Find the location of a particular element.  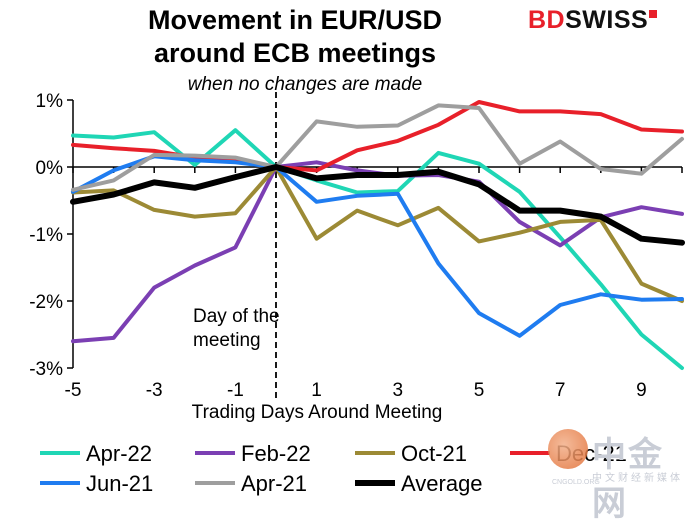

x-tick-label: 5 is located at coordinates (479, 390).